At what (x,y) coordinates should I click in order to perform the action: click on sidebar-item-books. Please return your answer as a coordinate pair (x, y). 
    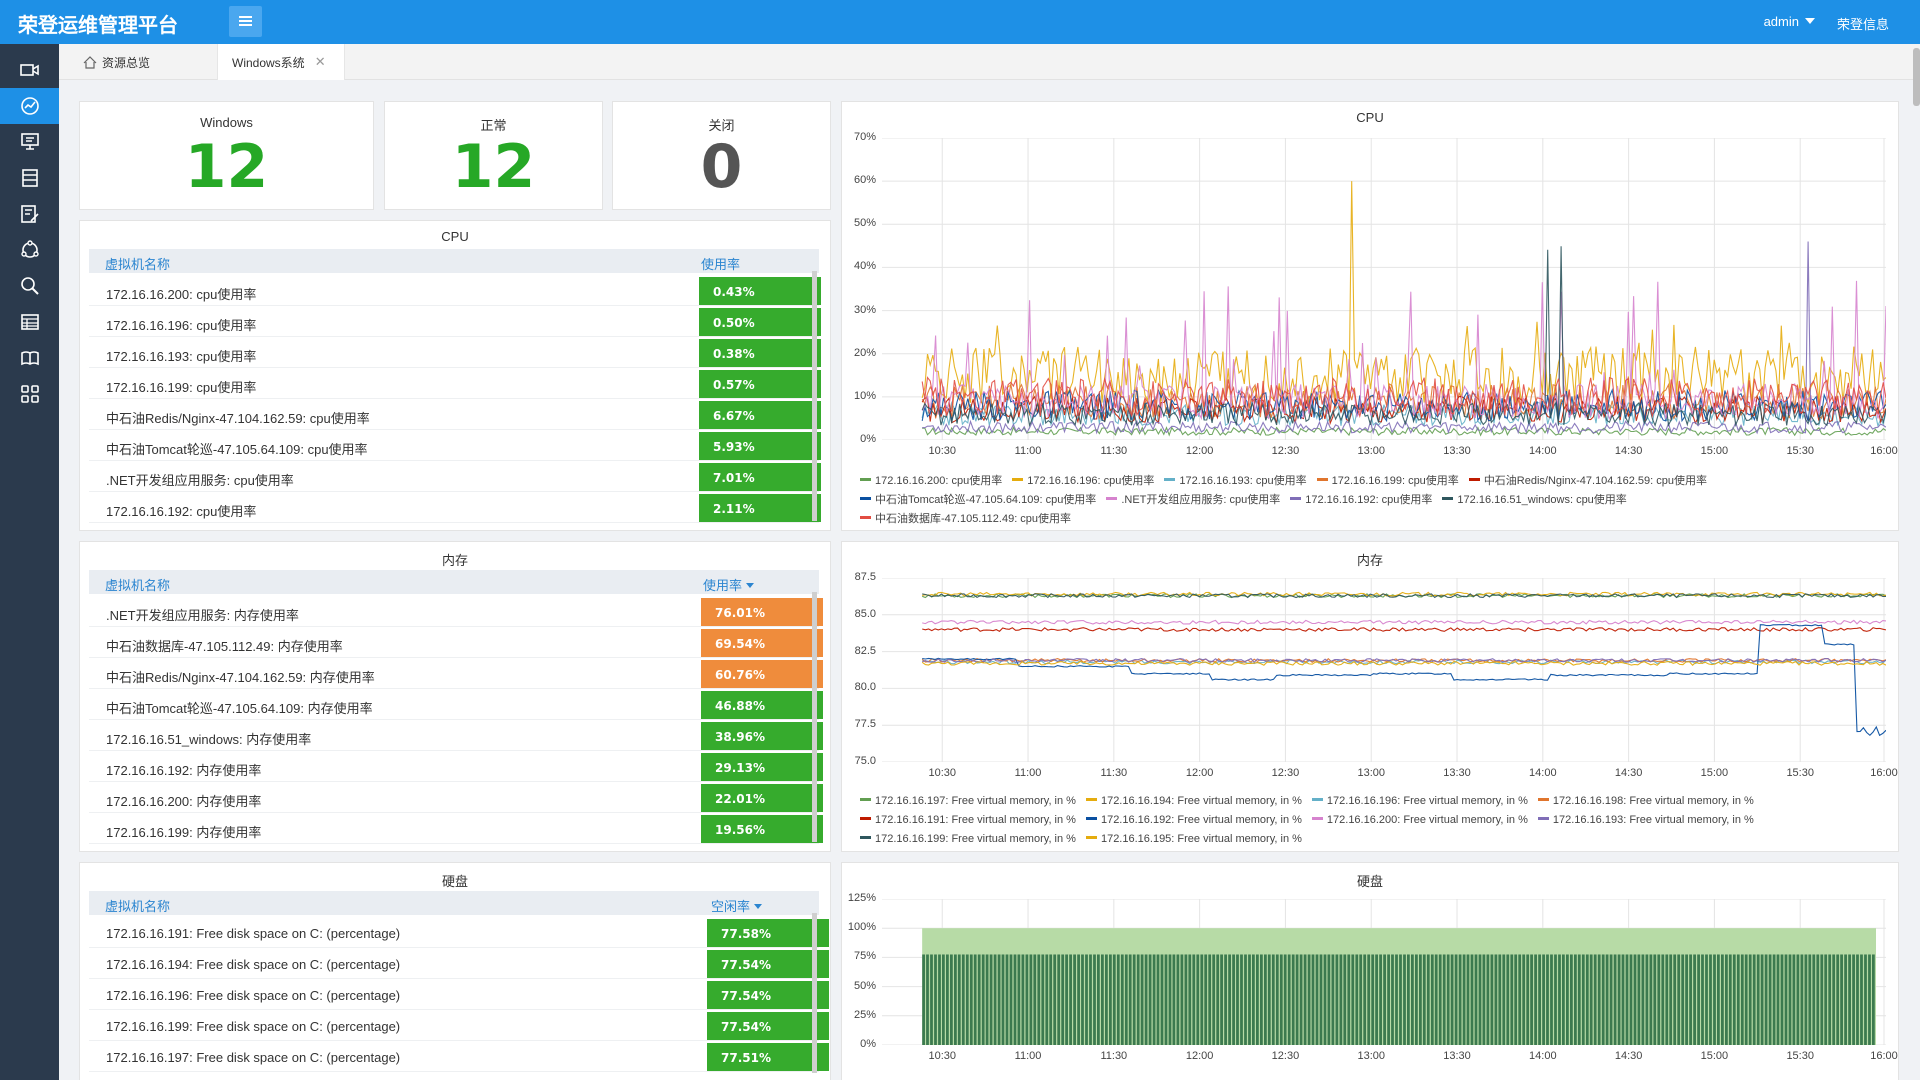
    Looking at the image, I should click on (29, 358).